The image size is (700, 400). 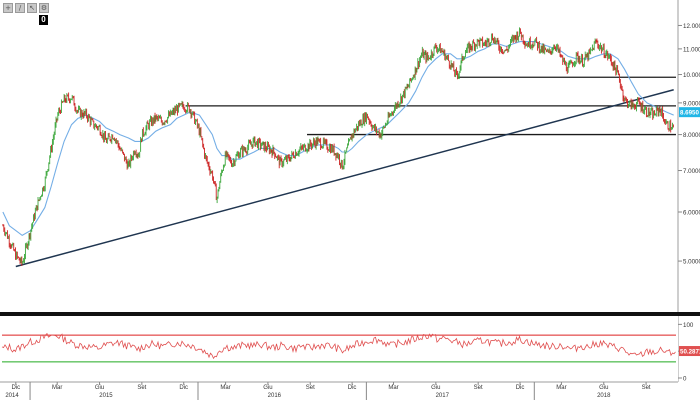 I want to click on year-label: 2018, so click(x=604, y=396).